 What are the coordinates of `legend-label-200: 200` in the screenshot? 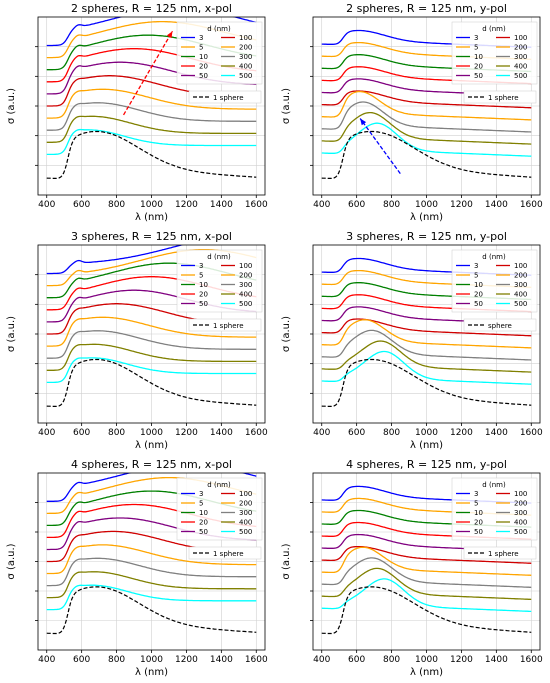 It's located at (245, 48).